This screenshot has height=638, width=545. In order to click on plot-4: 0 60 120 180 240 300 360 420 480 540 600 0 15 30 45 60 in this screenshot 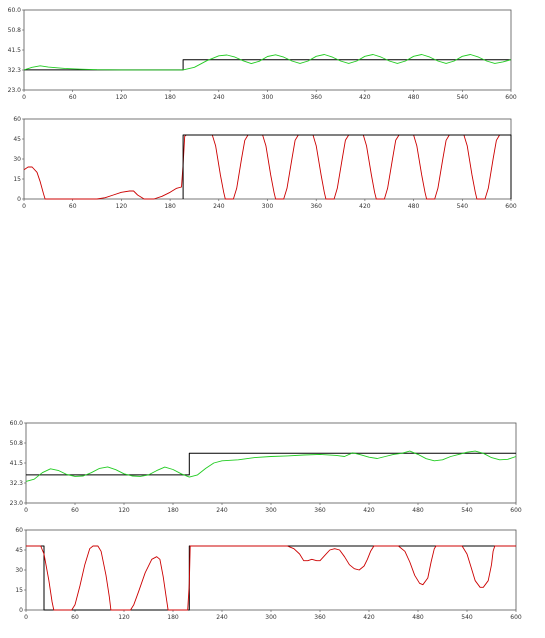, I will do `click(268, 574)`.